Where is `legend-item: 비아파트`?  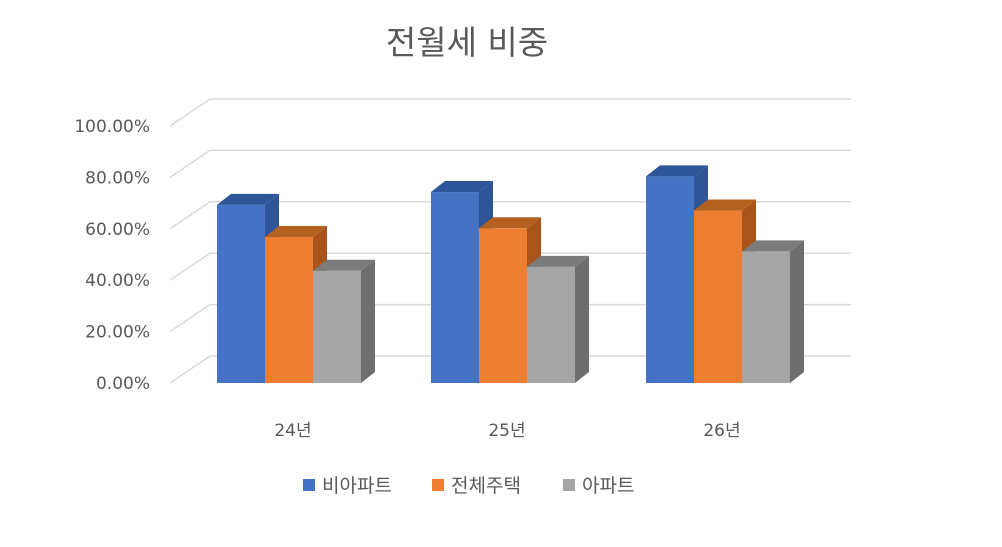
legend-item: 비아파트 is located at coordinates (347, 486).